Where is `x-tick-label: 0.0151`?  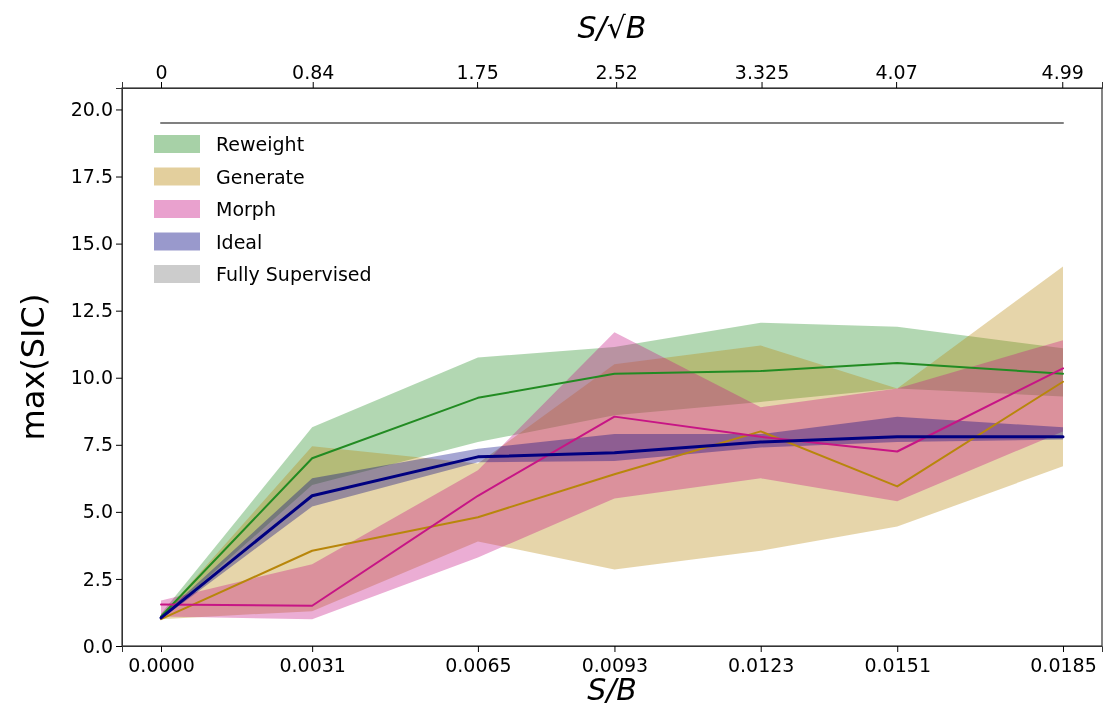 x-tick-label: 0.0151 is located at coordinates (897, 665).